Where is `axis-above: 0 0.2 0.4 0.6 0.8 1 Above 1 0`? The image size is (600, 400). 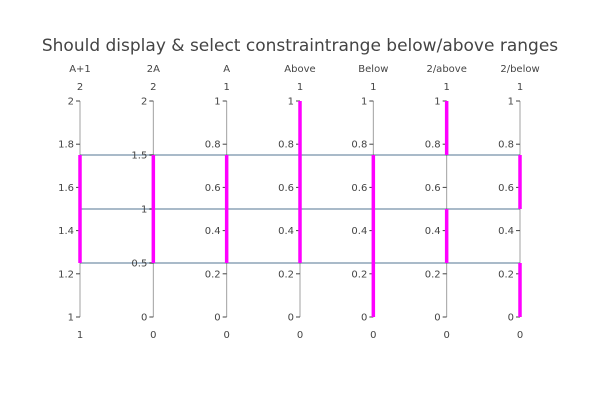
axis-above: 0 0.2 0.4 0.6 0.8 1 Above 1 0 is located at coordinates (297, 202).